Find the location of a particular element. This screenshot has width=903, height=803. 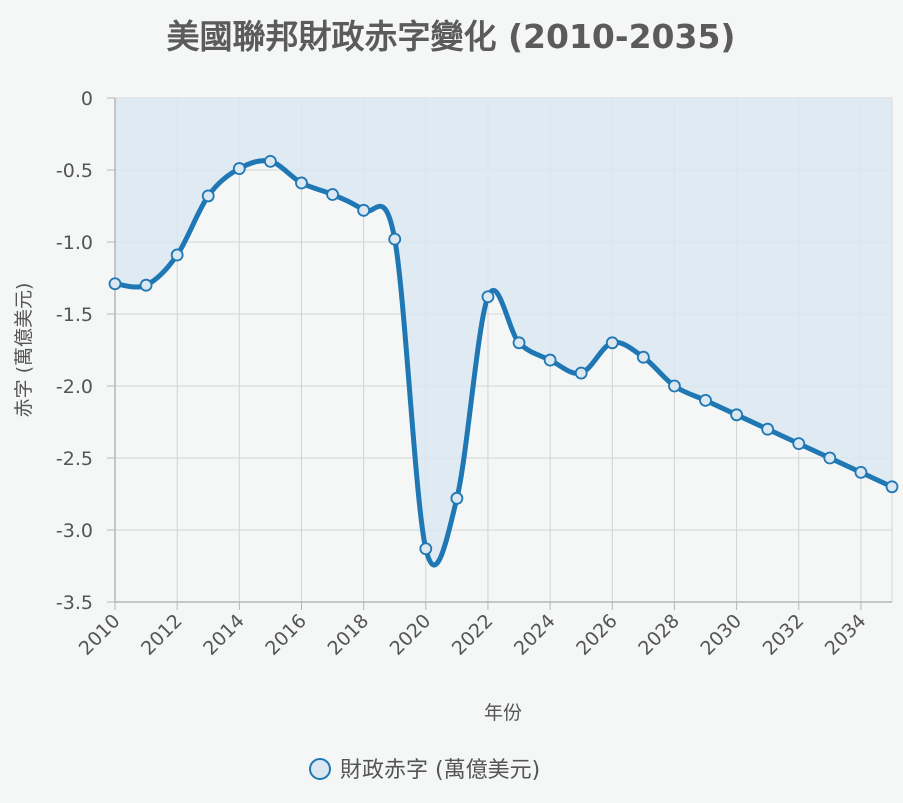

y-tick-label: -3.0 is located at coordinates (74, 531).